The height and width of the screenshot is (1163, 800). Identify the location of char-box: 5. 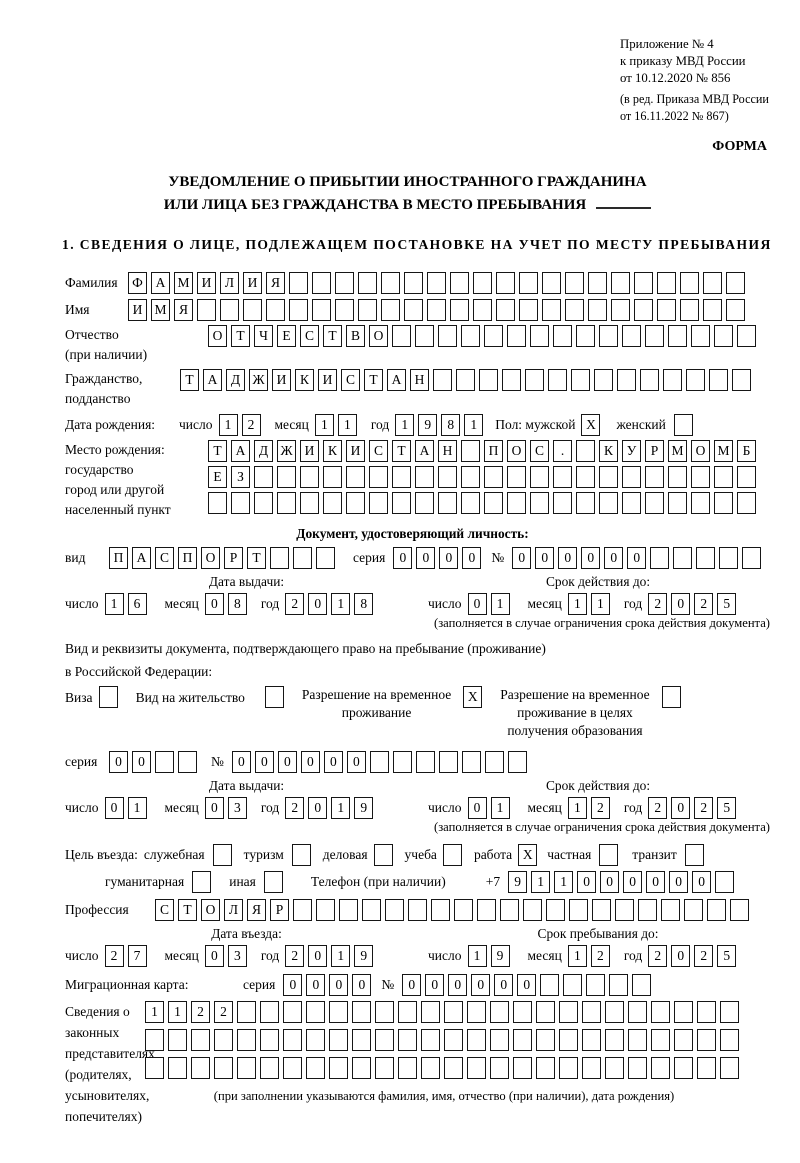
(727, 955).